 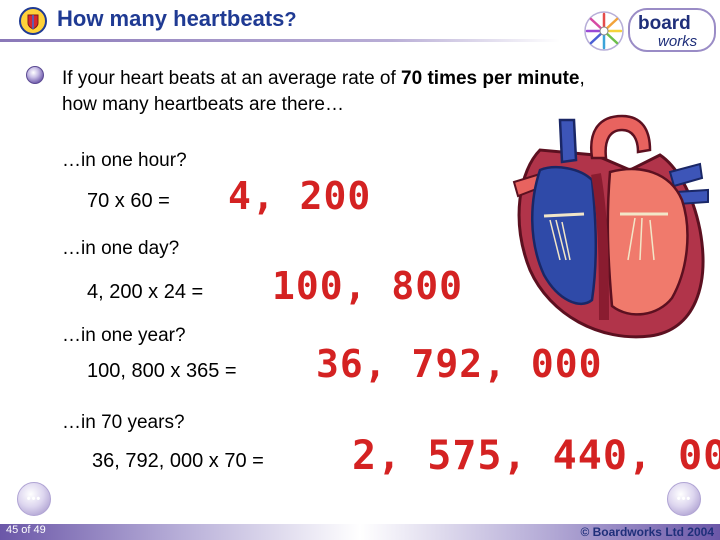 What do you see at coordinates (647, 532) in the screenshot?
I see `copyright-text: © Boardworks Ltd 2004` at bounding box center [647, 532].